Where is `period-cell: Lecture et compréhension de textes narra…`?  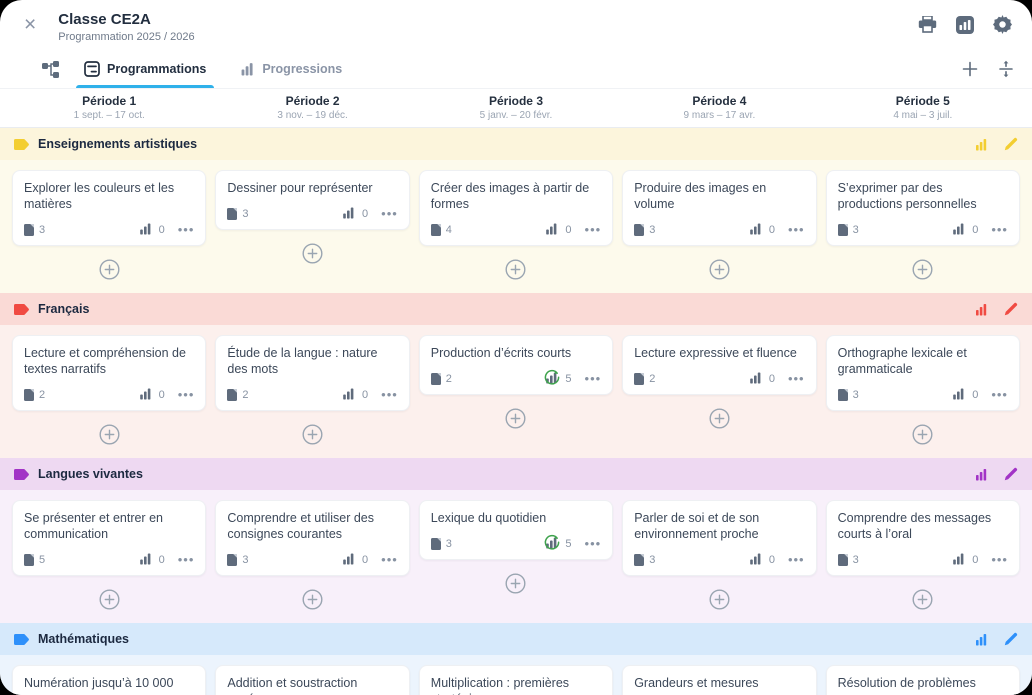
period-cell: Lecture et compréhension de textes narra… is located at coordinates (109, 391).